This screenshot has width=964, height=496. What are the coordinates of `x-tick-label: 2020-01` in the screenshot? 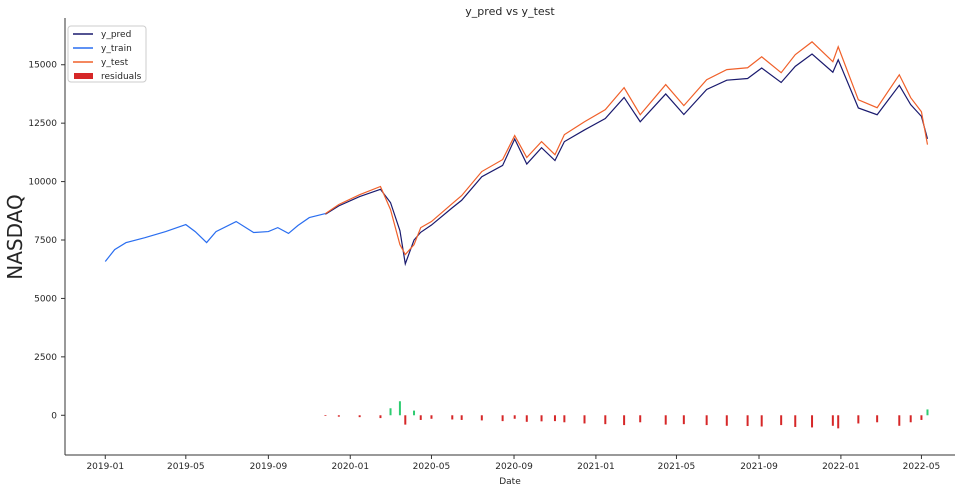 It's located at (350, 467).